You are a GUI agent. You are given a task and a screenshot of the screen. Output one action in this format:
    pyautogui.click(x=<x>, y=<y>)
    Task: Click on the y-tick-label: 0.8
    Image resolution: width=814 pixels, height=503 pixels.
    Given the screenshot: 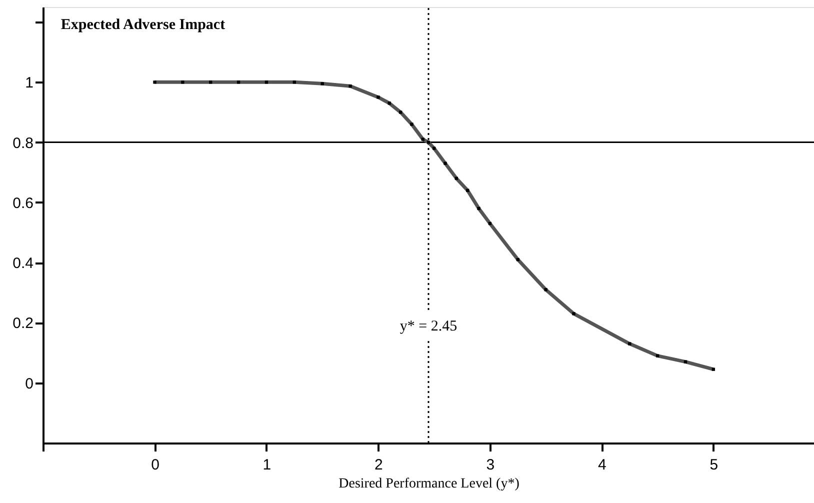 What is the action you would take?
    pyautogui.click(x=23, y=143)
    